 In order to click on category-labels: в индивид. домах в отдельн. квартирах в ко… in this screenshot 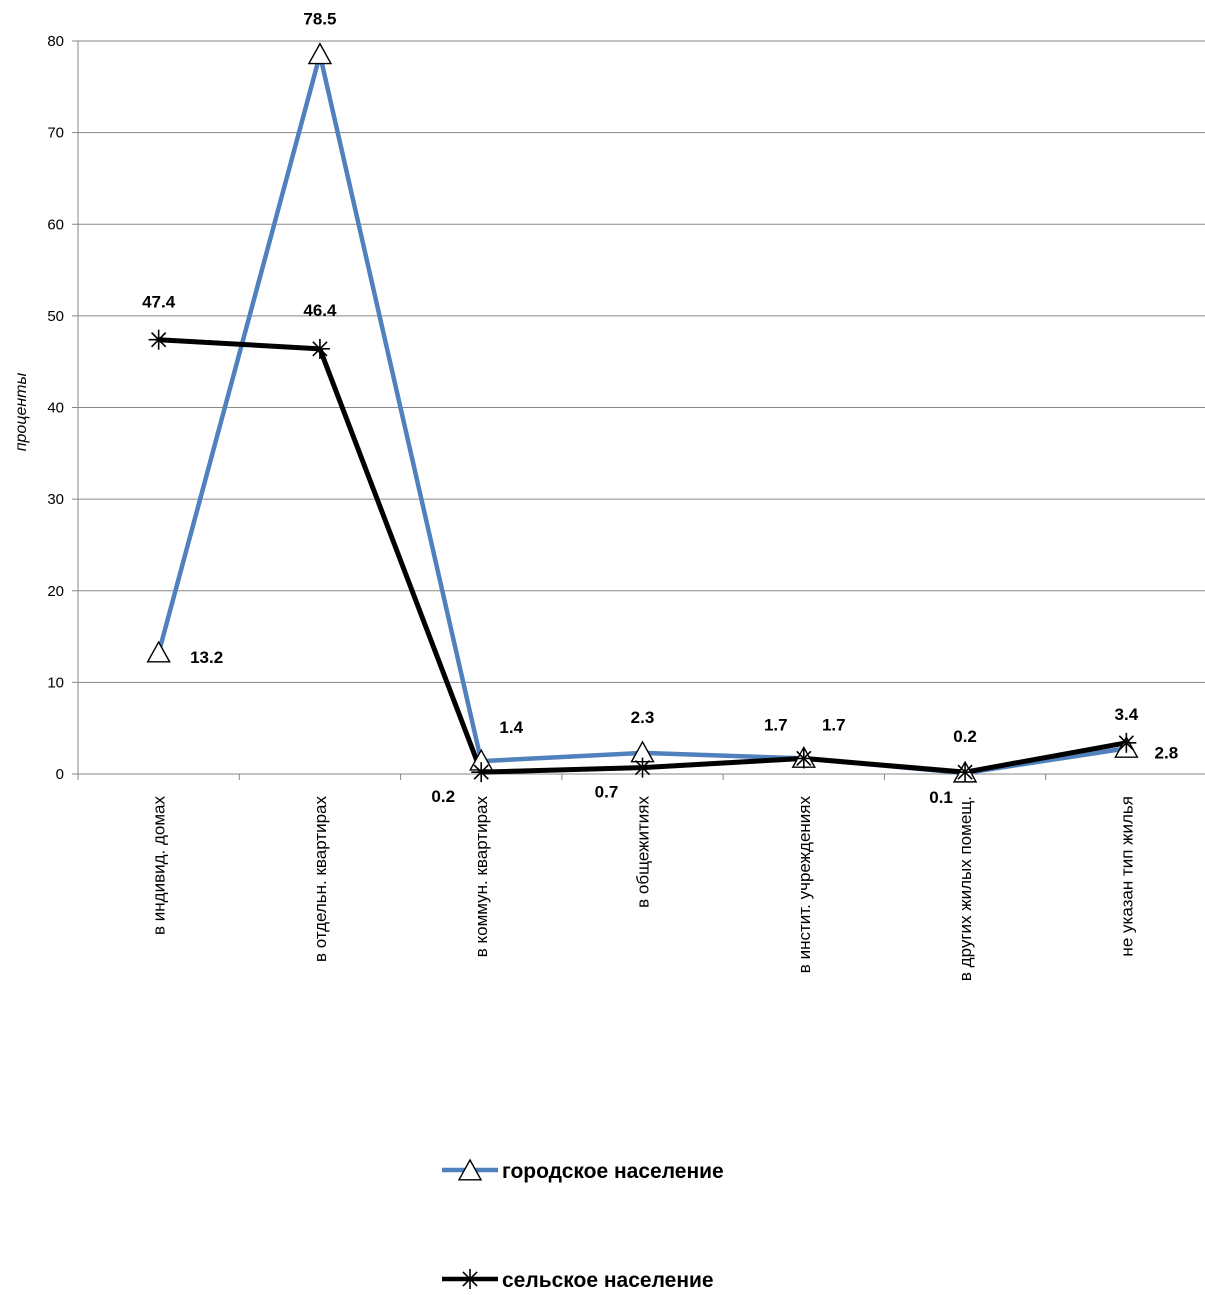, I will do `click(643, 889)`.